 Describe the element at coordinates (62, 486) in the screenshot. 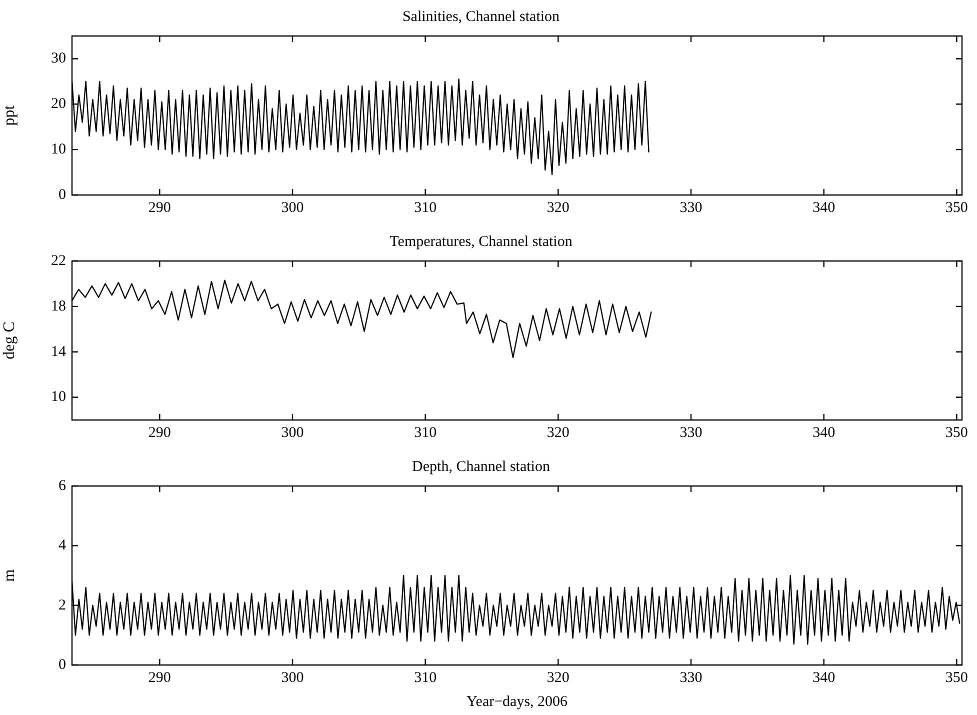

I see `y-tick-label: 6` at that location.